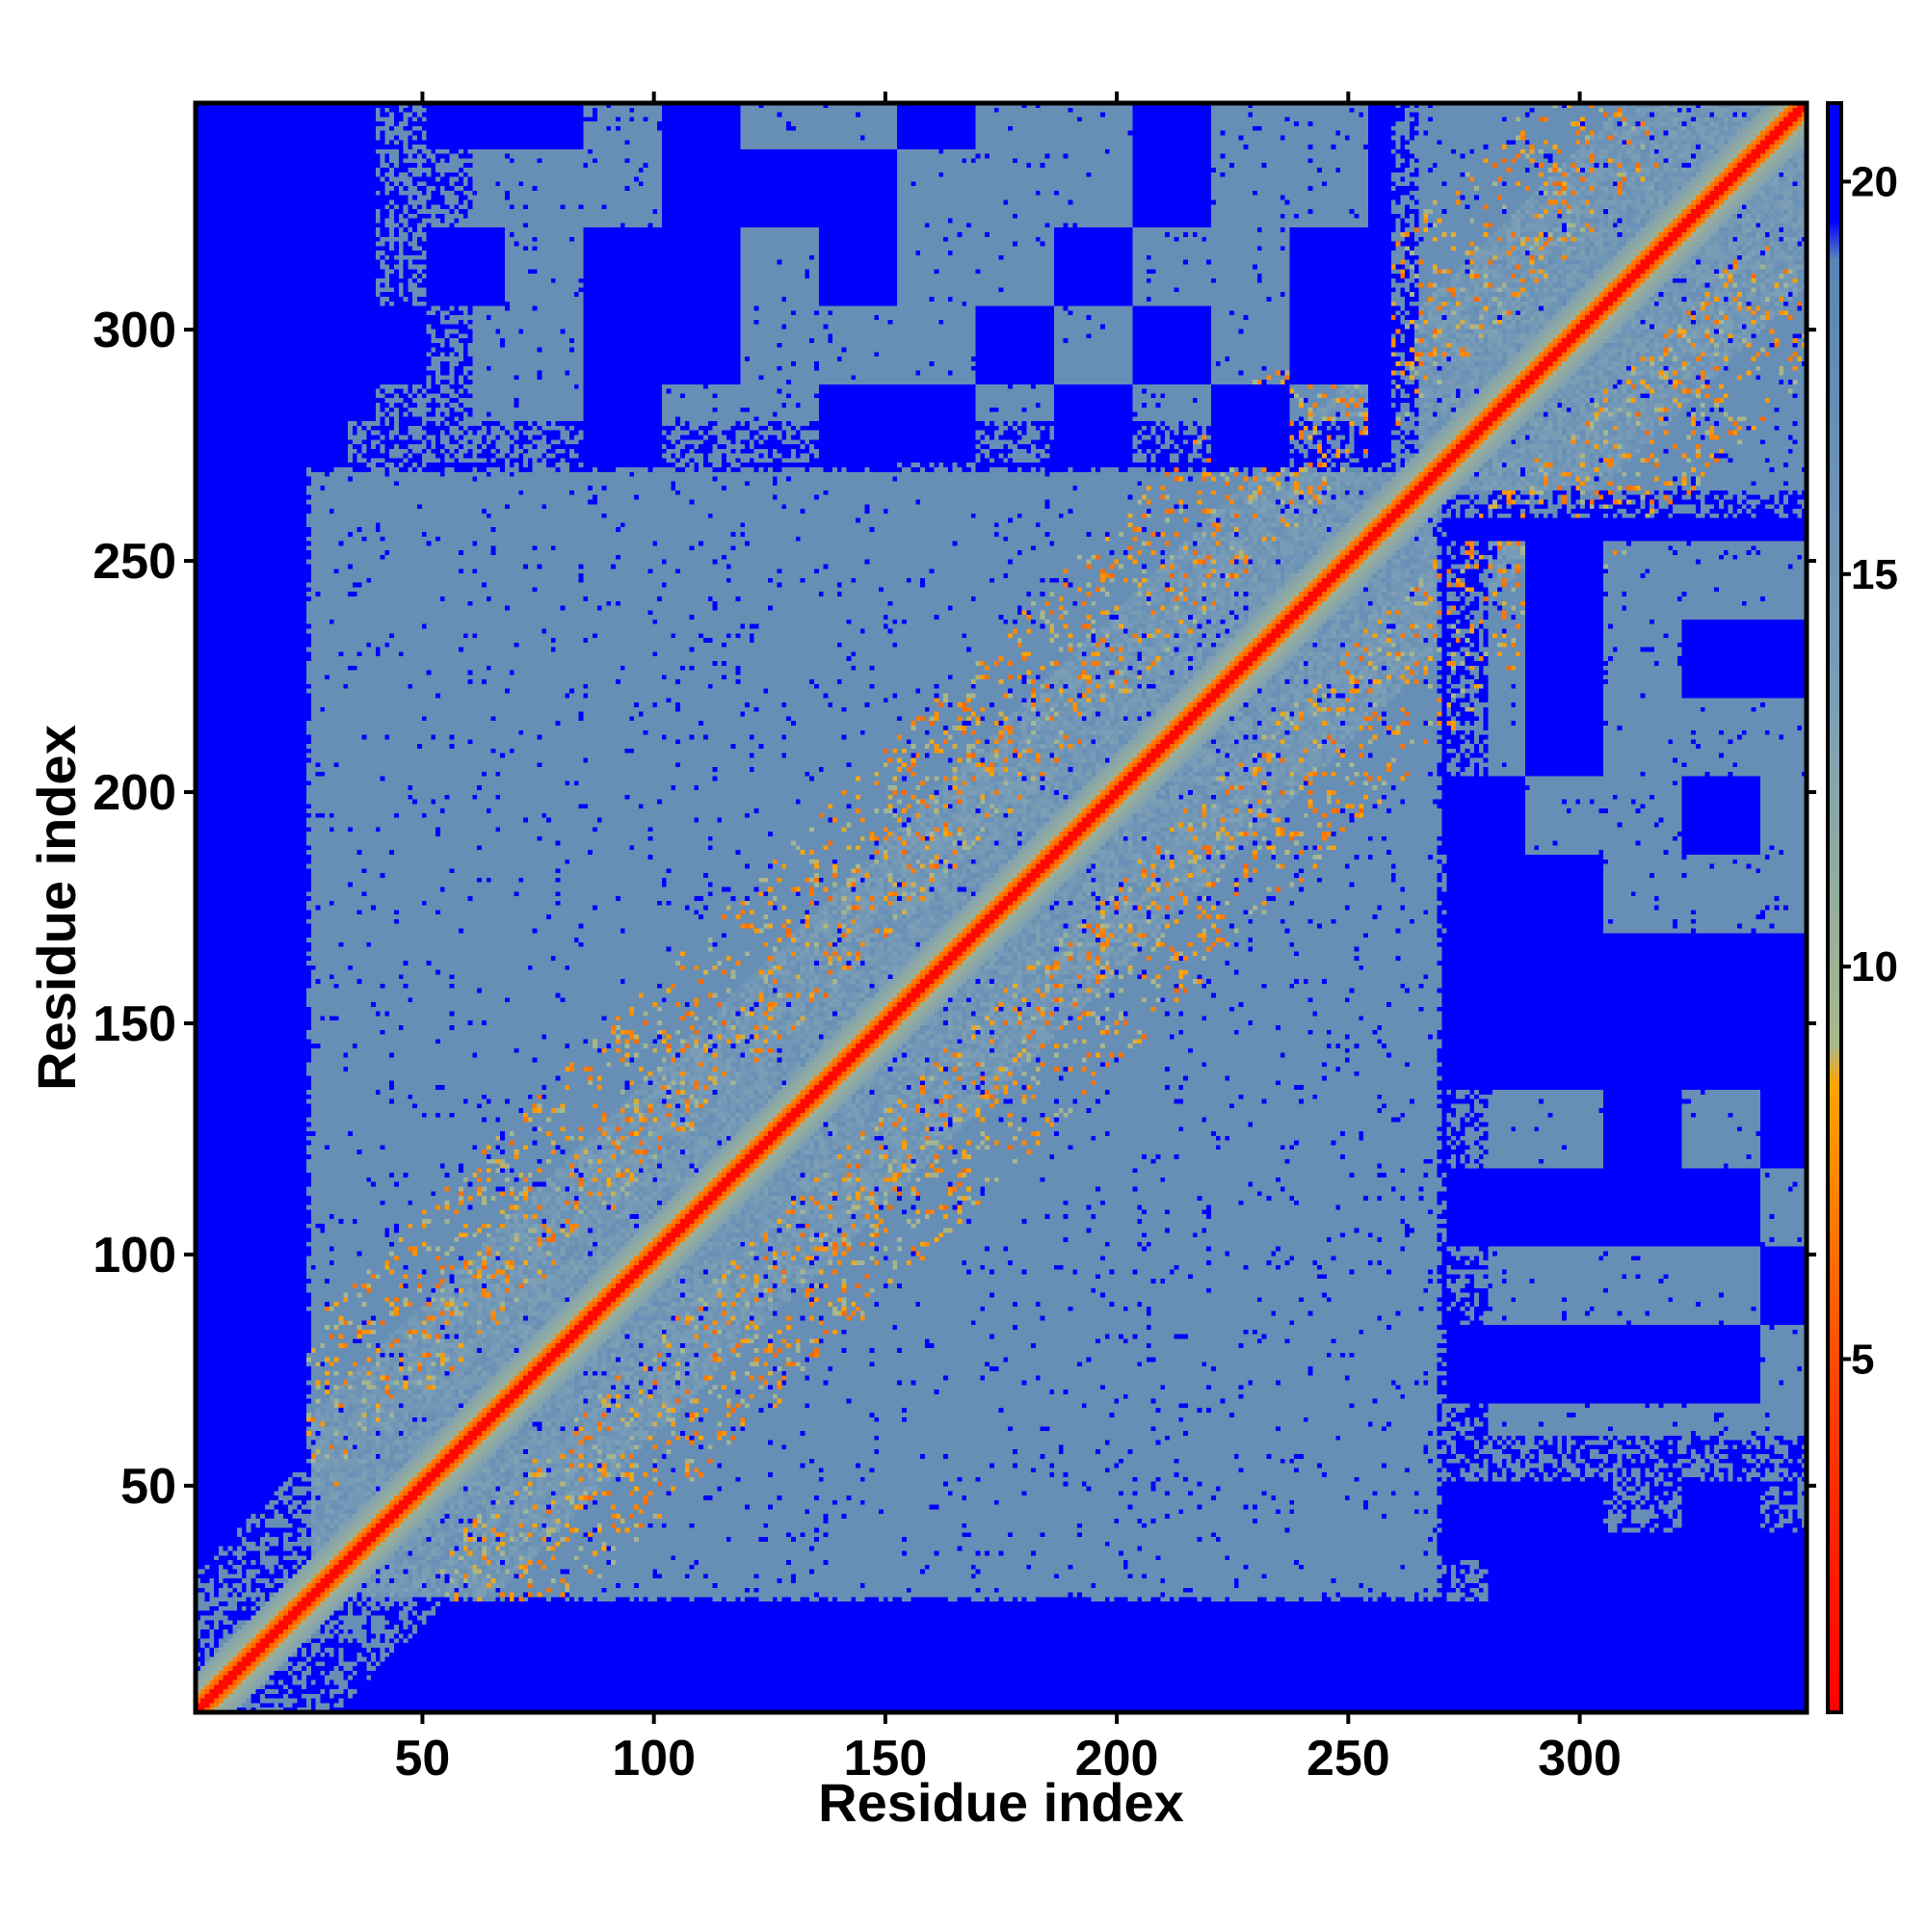  Describe the element at coordinates (654, 1758) in the screenshot. I see `x-tick-label: 100` at that location.